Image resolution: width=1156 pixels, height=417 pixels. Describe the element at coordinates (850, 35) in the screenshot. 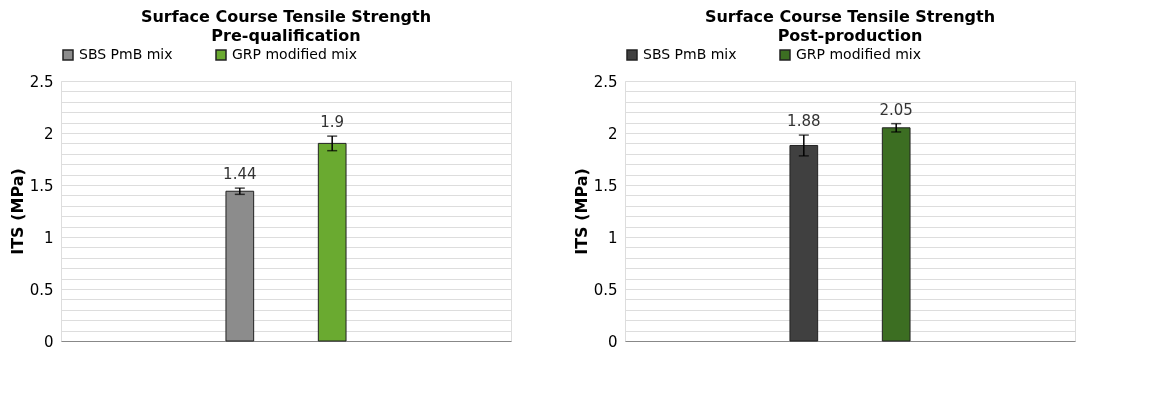

I see `chart-subtitle: Post-production` at that location.